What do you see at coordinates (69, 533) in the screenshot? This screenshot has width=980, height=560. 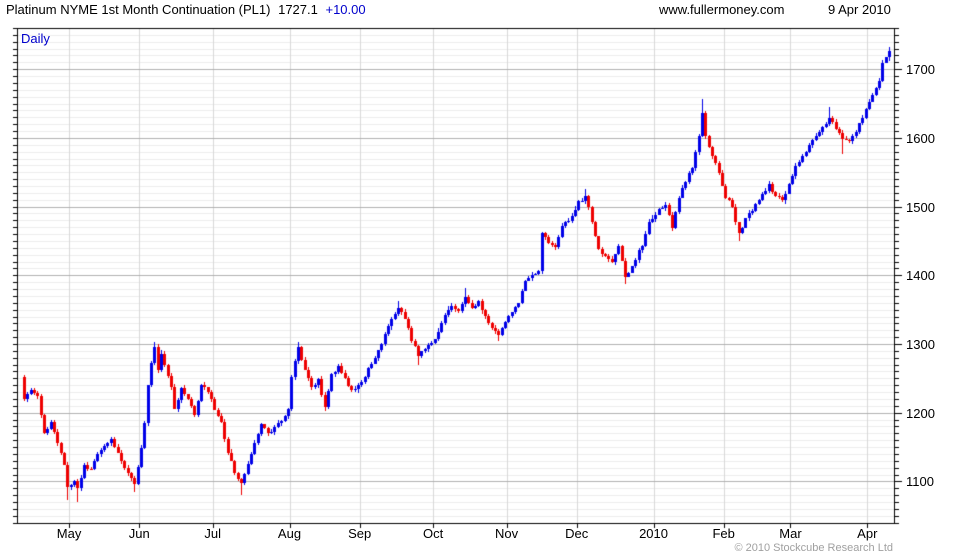 I see `x-axis-label: May` at bounding box center [69, 533].